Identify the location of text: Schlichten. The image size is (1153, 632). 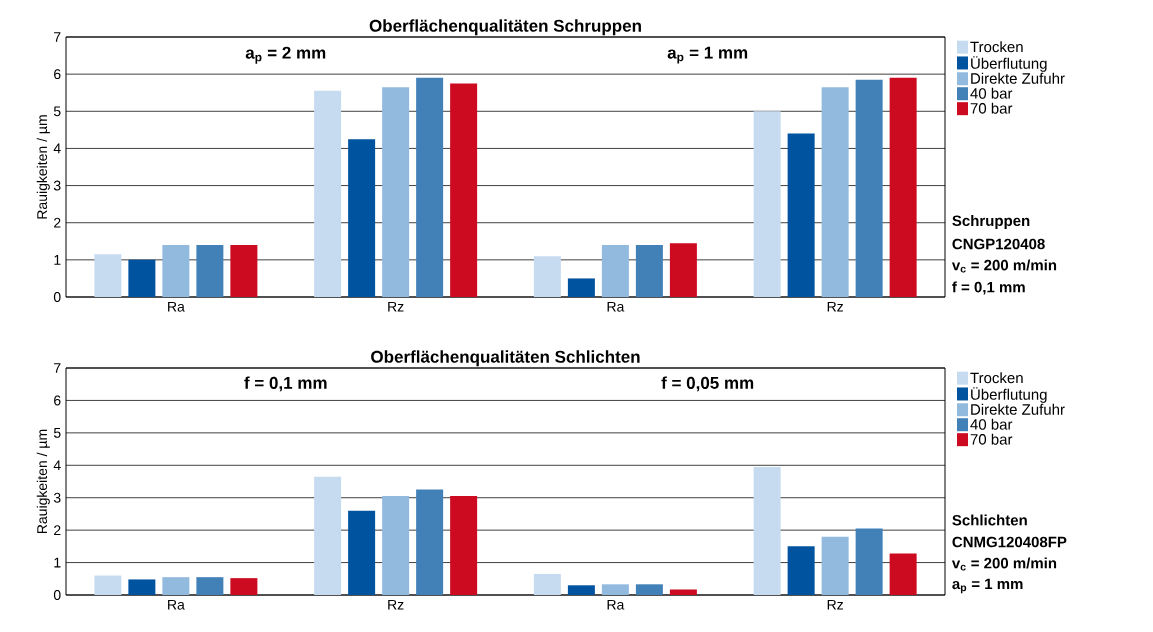
(989, 520).